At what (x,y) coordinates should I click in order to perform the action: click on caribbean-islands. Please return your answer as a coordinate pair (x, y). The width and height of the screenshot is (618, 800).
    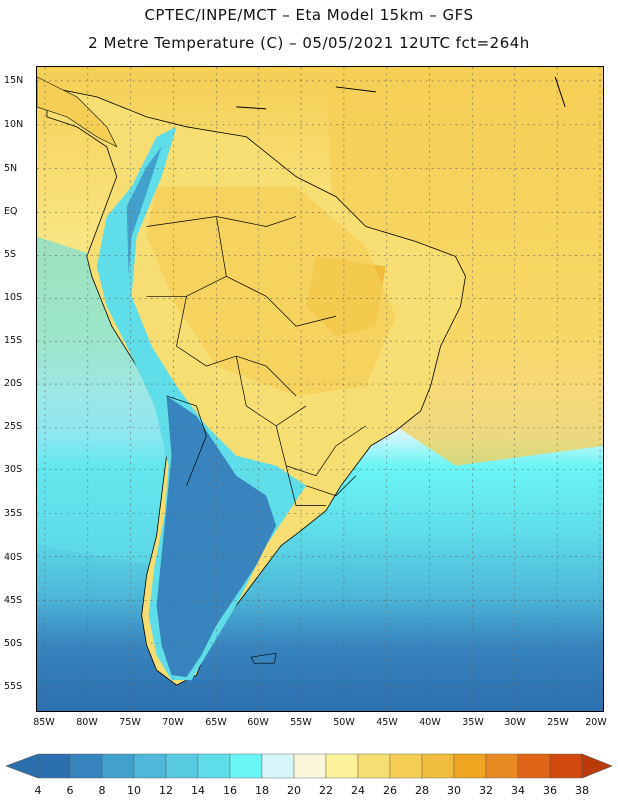
    Looking at the image, I should click on (401, 93).